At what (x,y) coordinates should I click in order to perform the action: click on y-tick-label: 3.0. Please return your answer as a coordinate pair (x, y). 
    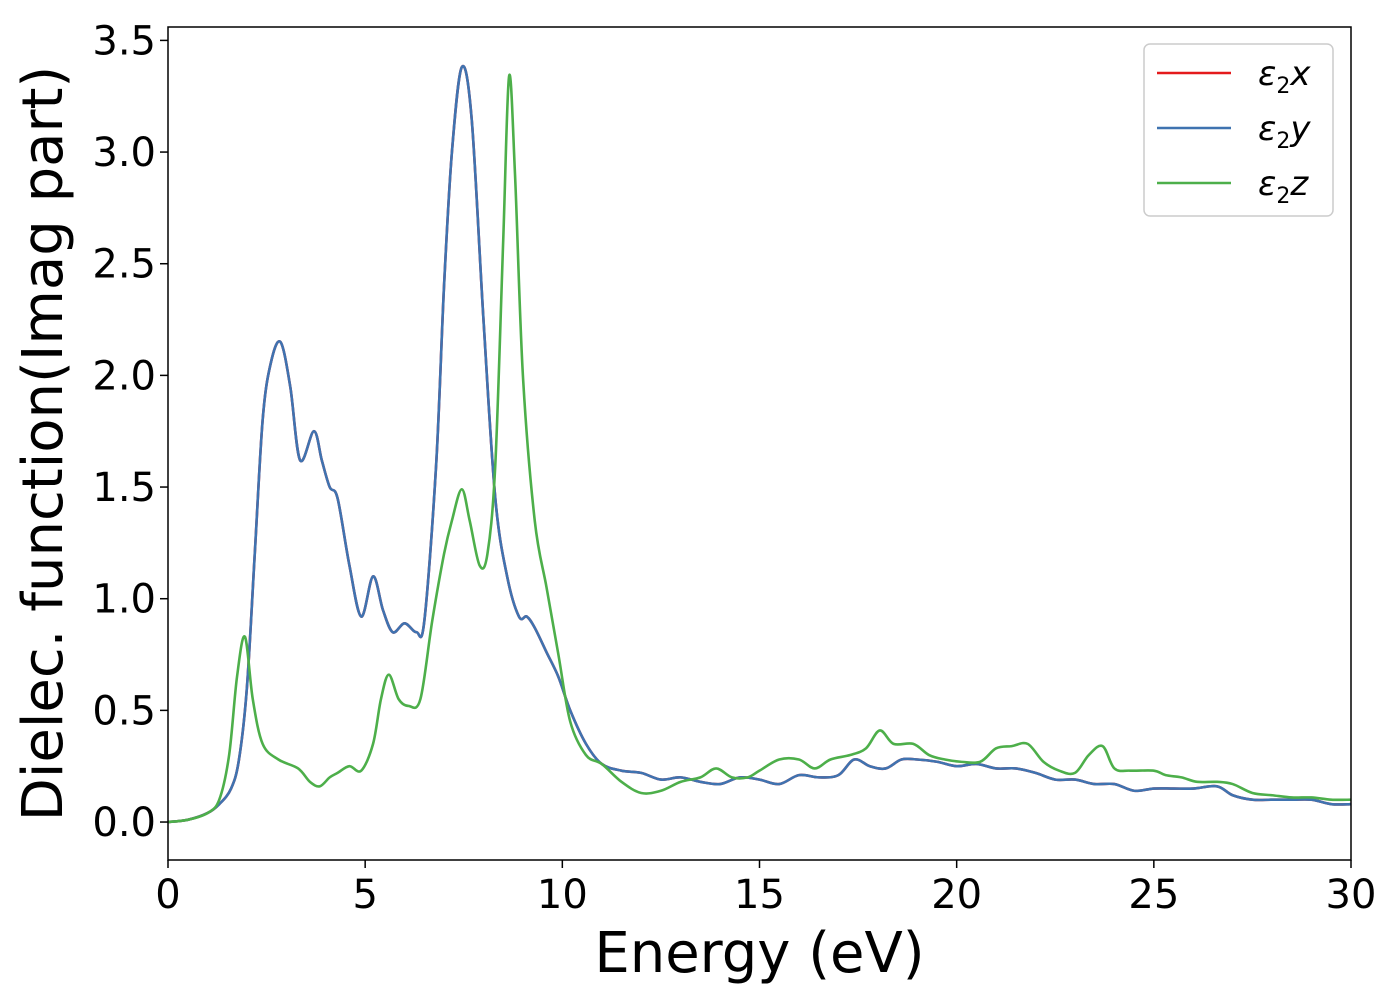
    Looking at the image, I should click on (124, 153).